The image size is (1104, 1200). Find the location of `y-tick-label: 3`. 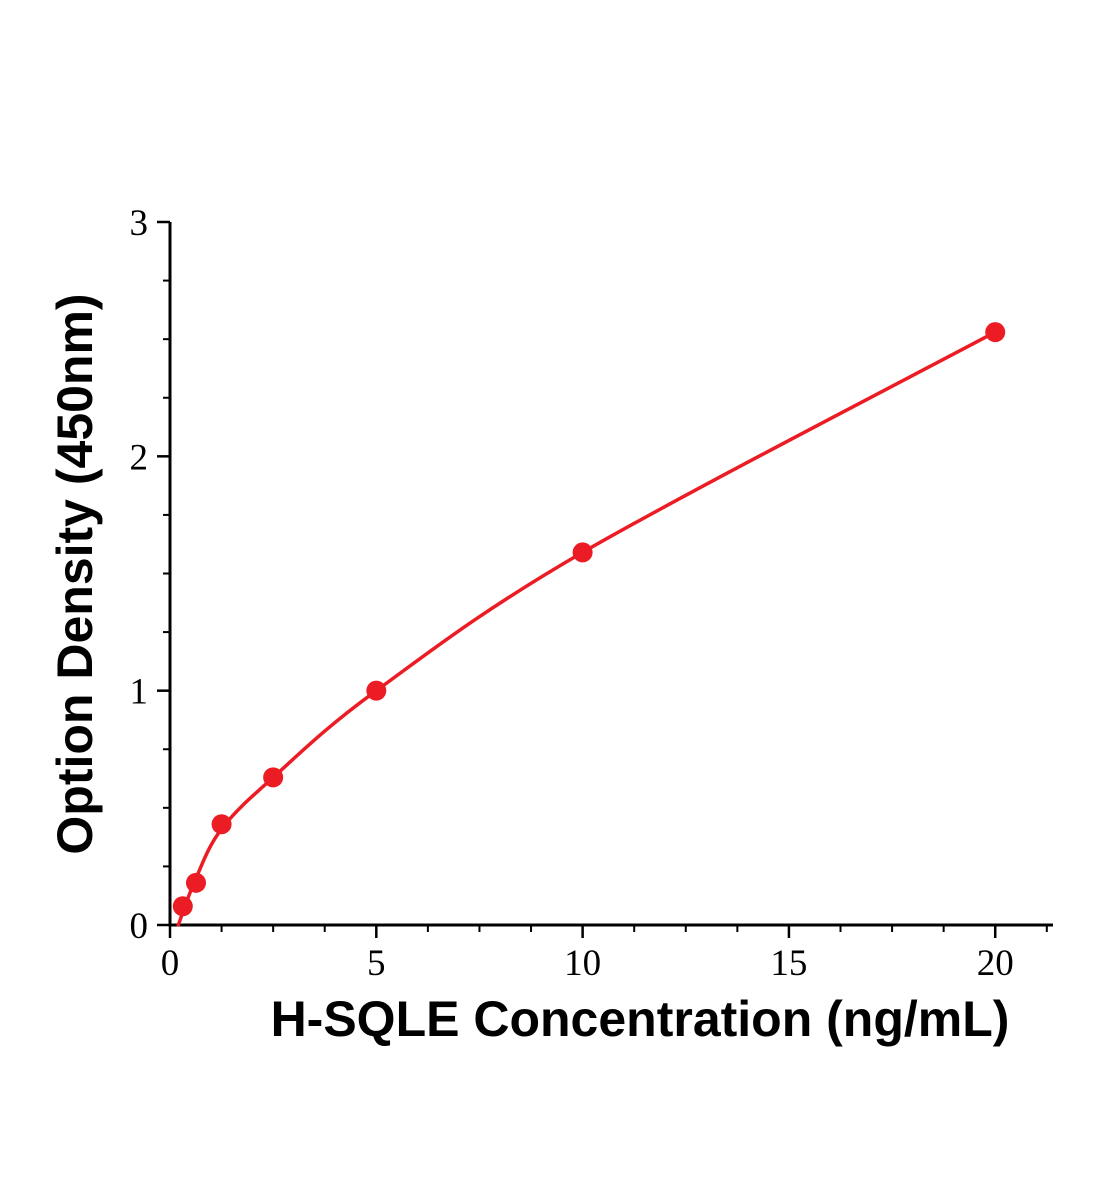

y-tick-label: 3 is located at coordinates (139, 223).